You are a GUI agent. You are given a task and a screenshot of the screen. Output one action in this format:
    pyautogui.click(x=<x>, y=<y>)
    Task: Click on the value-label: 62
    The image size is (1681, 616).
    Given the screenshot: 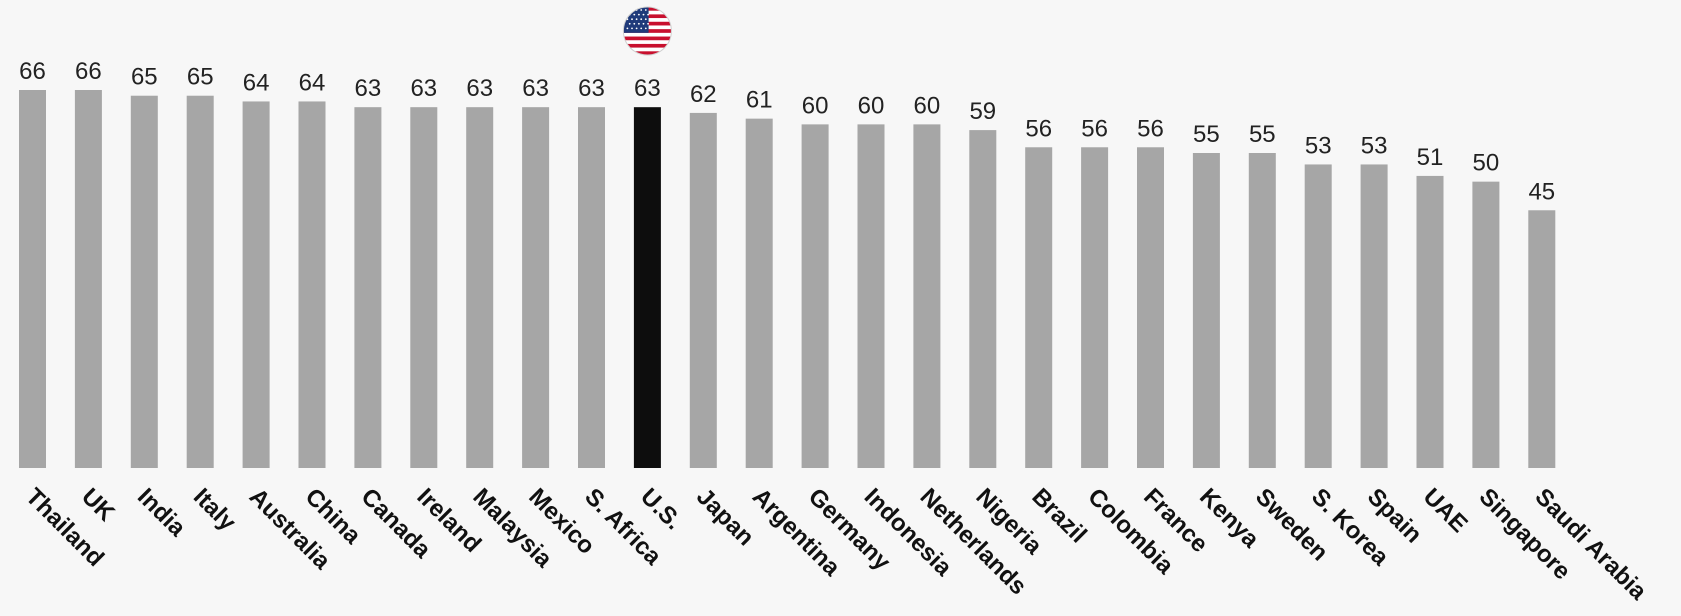 What is the action you would take?
    pyautogui.click(x=703, y=94)
    